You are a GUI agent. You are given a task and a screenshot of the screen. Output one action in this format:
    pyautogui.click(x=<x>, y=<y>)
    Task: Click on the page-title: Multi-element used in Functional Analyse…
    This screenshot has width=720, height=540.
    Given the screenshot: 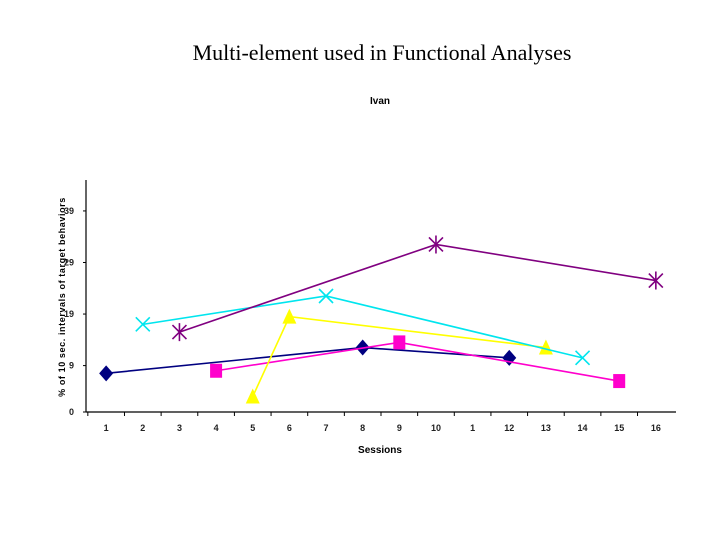 What is the action you would take?
    pyautogui.click(x=382, y=52)
    